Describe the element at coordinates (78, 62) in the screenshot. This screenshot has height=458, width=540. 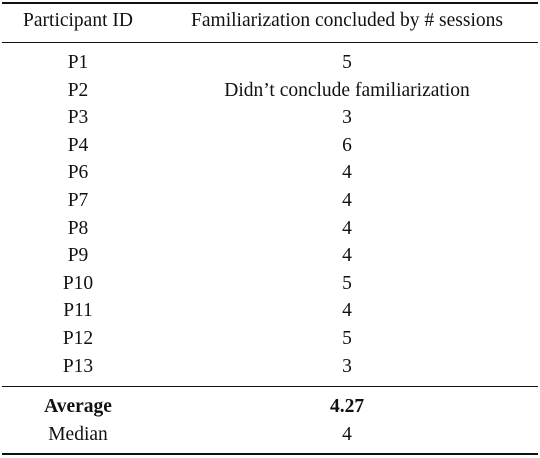
I see `participant-id-cell: P1` at that location.